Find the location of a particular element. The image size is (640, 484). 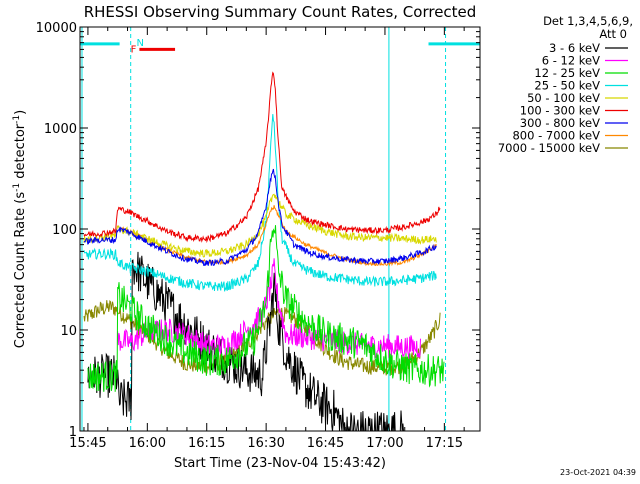

y-axis-label-exponent-2: -1 is located at coordinates (17, 119).